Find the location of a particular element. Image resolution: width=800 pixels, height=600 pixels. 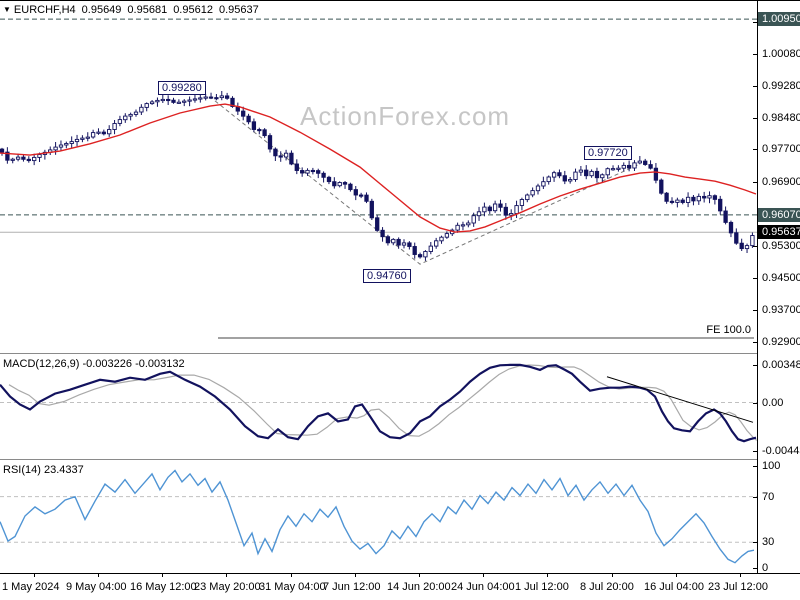

axis-tick-label: 0 is located at coordinates (765, 568).